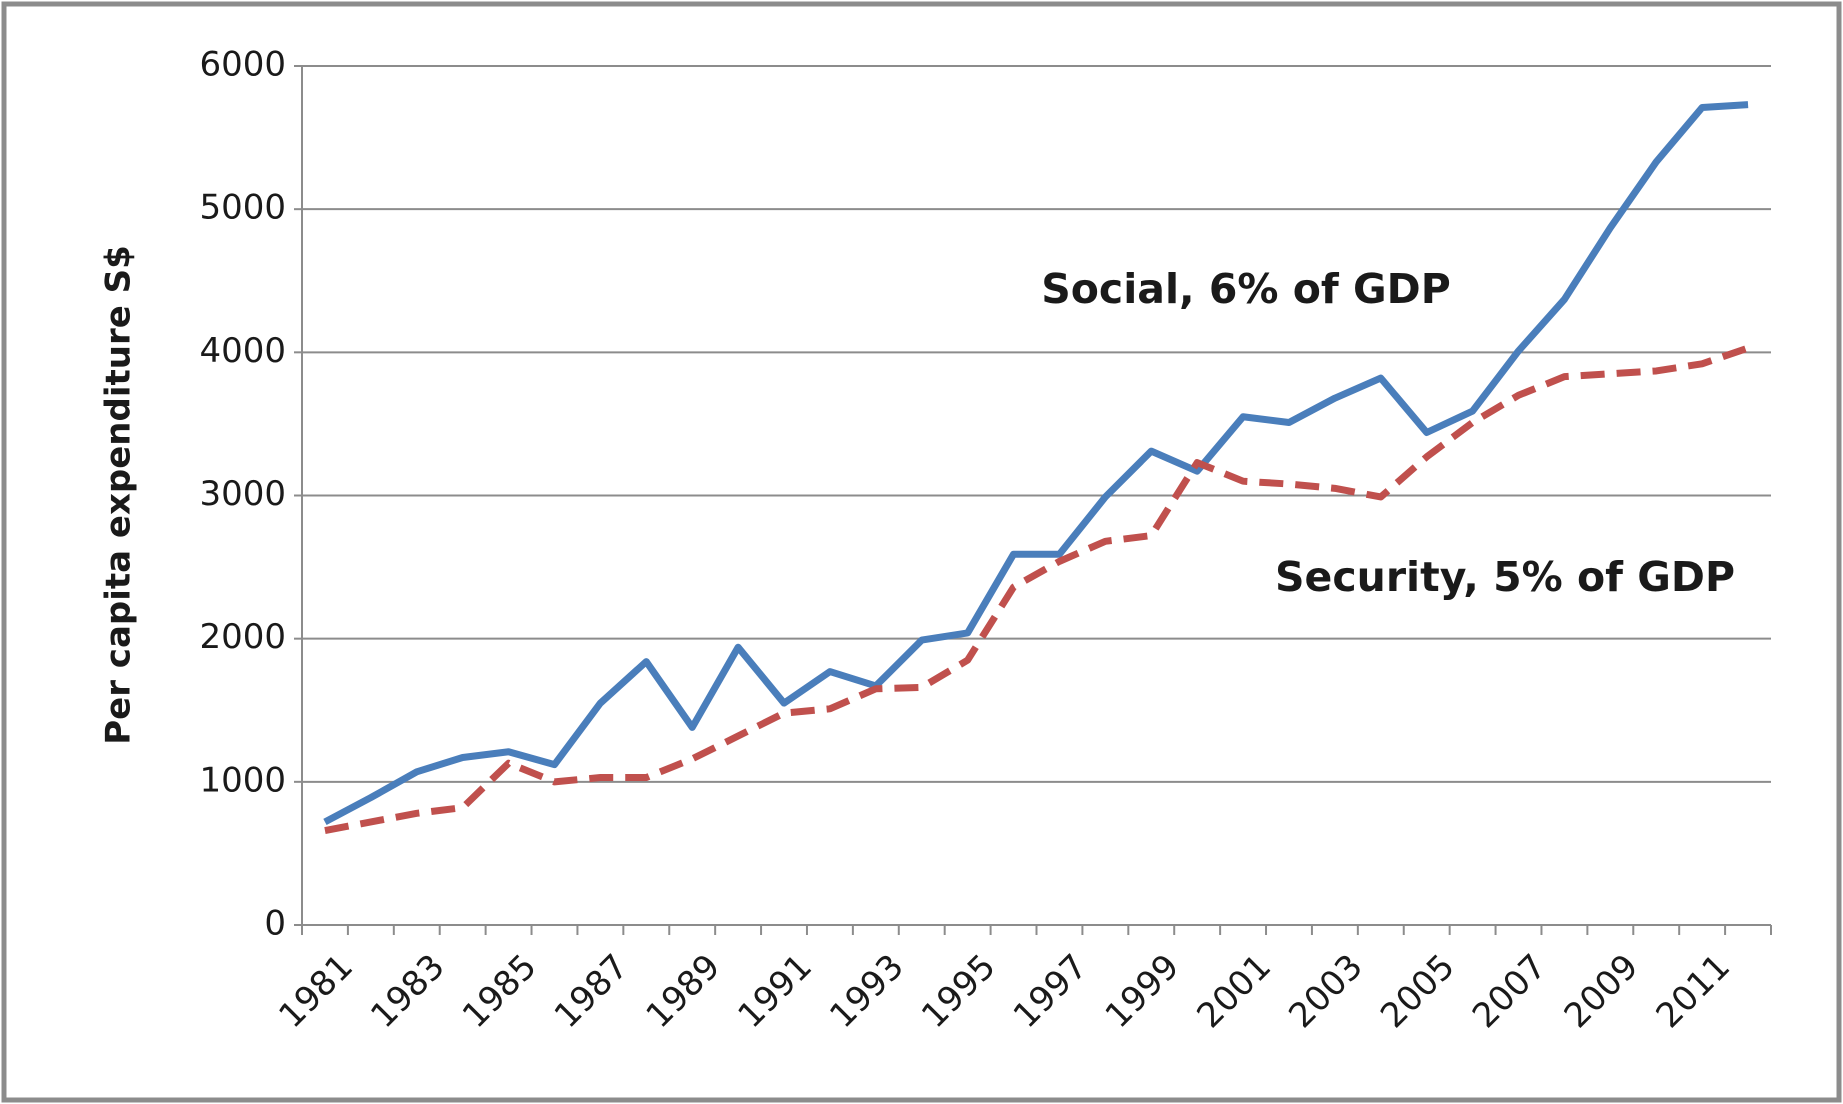 The height and width of the screenshot is (1104, 1843). I want to click on y-tick-label: 2000, so click(242, 637).